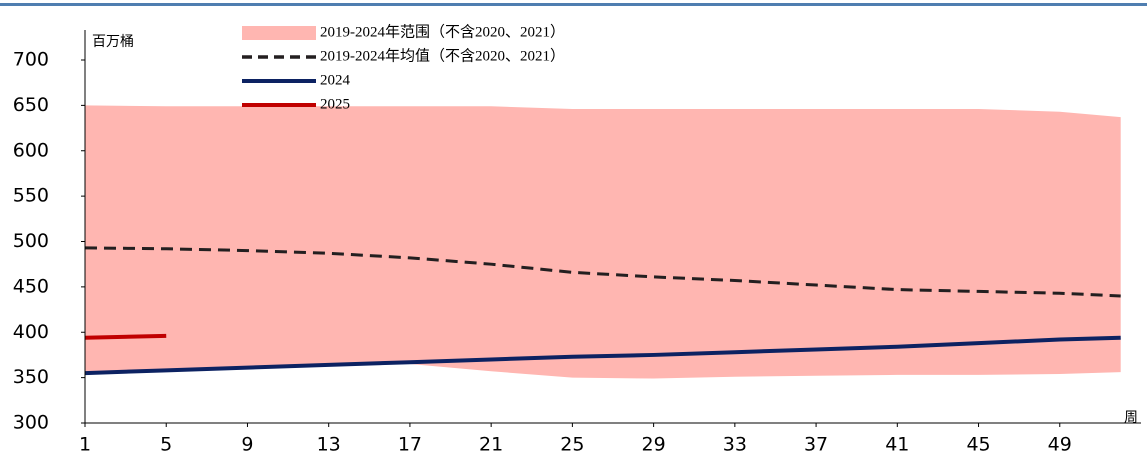 The width and height of the screenshot is (1147, 468). Describe the element at coordinates (335, 80) in the screenshot. I see `legend-label: 2024` at that location.